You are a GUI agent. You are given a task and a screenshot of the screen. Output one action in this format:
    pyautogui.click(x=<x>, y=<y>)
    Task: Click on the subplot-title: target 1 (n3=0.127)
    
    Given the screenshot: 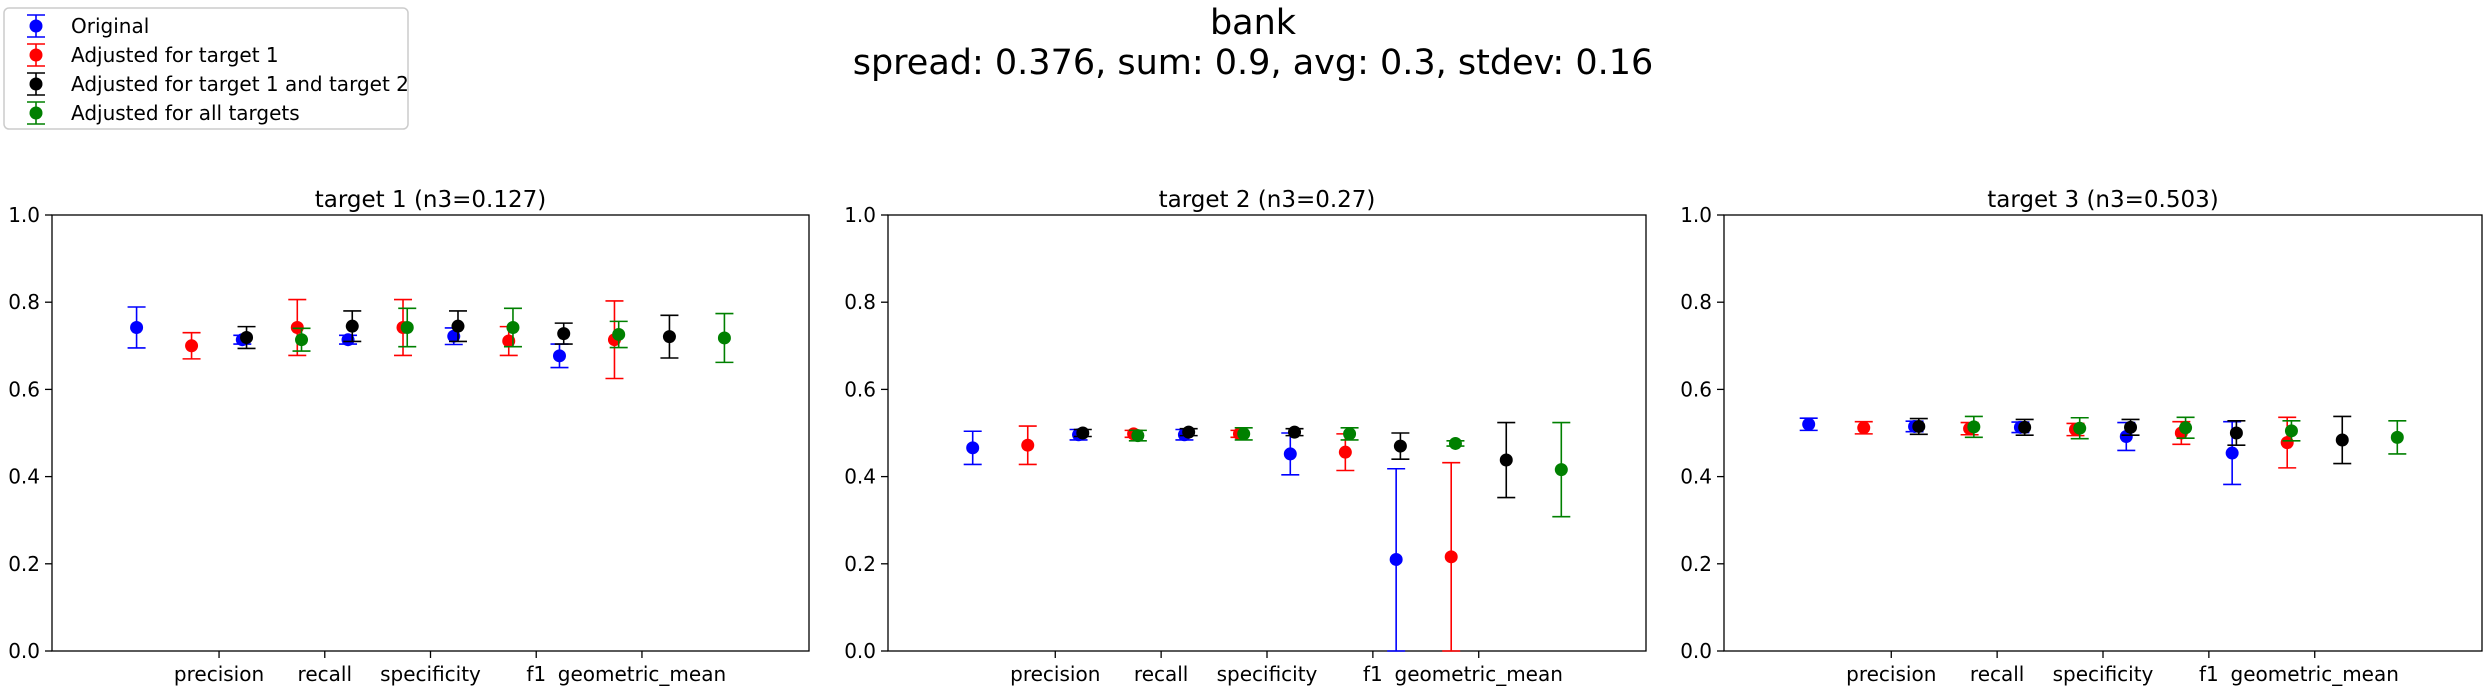 What is the action you would take?
    pyautogui.click(x=430, y=200)
    